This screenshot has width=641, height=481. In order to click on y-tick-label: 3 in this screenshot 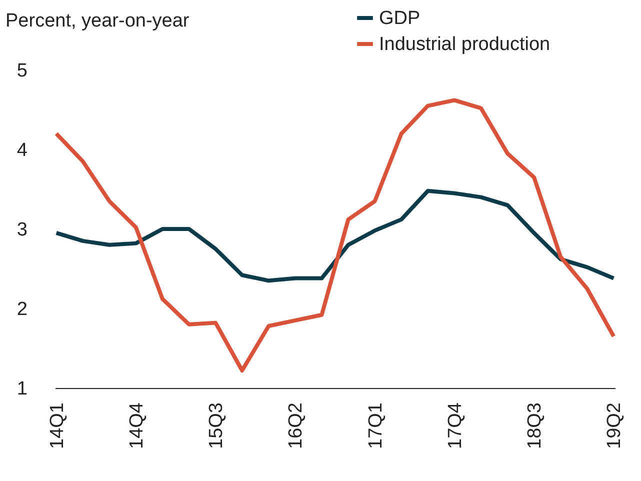, I will do `click(22, 230)`.